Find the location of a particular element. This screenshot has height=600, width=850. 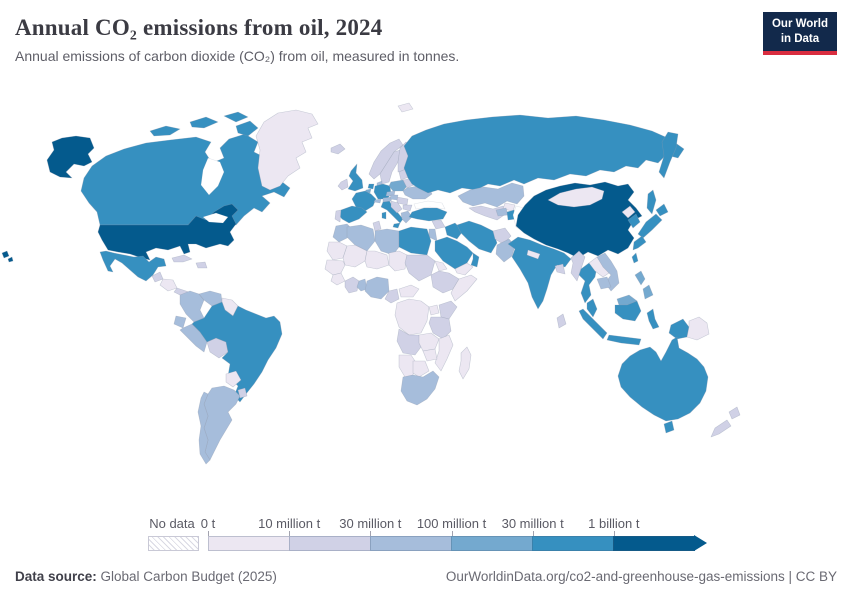

country-iceland is located at coordinates (338, 149).